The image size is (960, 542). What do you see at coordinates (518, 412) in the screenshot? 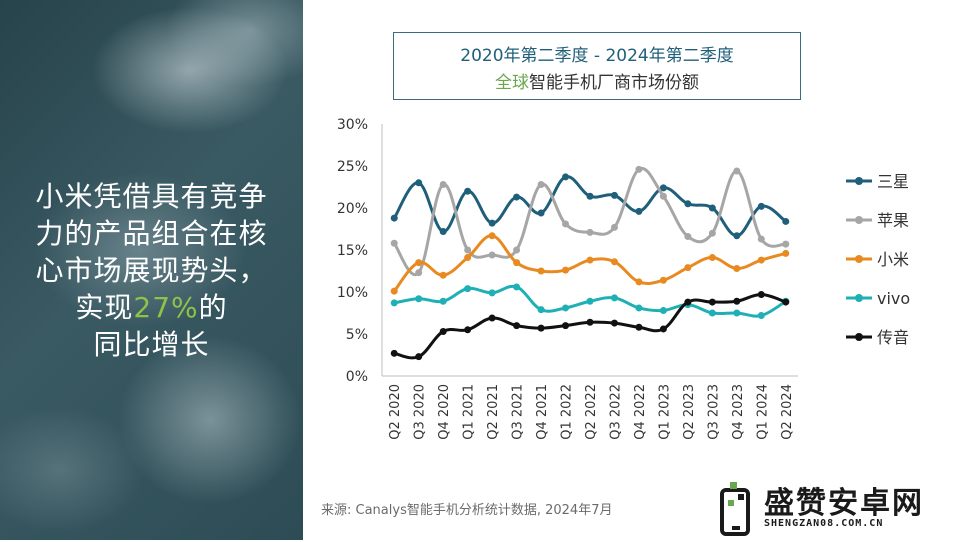
I see `x-tick-label: Q3 2021` at bounding box center [518, 412].